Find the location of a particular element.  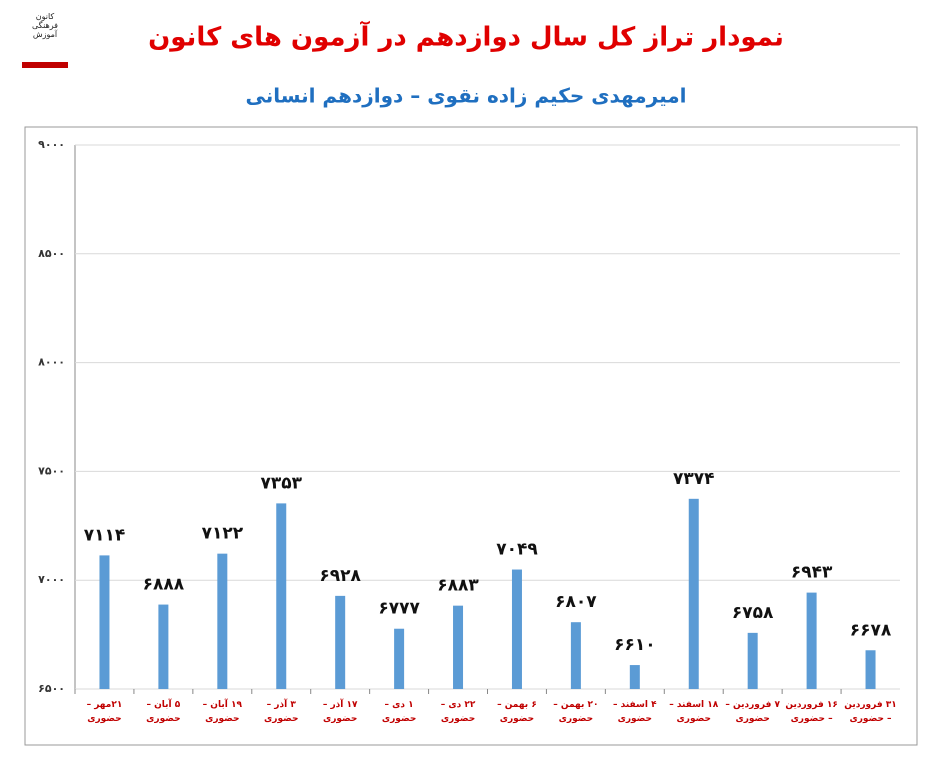

value-label: ۶۸۰۷ is located at coordinates (576, 602).